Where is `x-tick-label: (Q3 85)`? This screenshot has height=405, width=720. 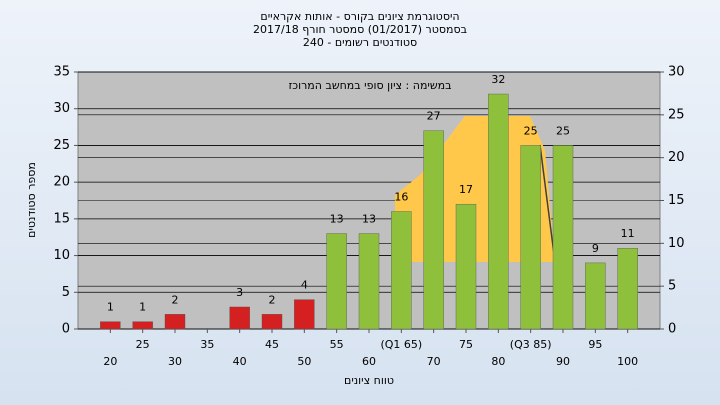
x-tick-label: (Q3 85) is located at coordinates (531, 344).